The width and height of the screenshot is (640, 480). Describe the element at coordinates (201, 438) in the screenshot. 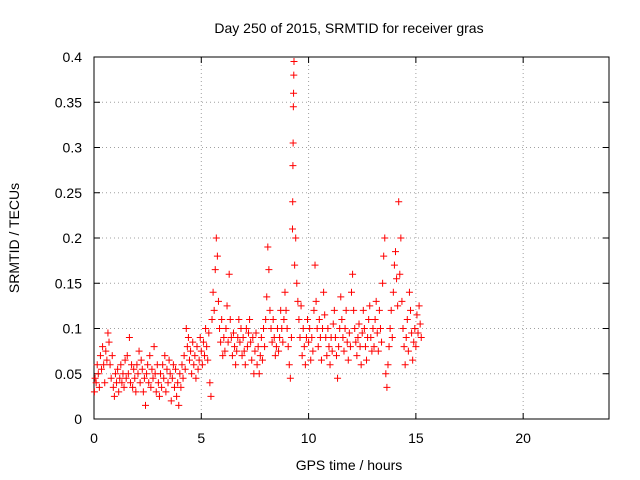

I see `x-tick-label: 5` at that location.